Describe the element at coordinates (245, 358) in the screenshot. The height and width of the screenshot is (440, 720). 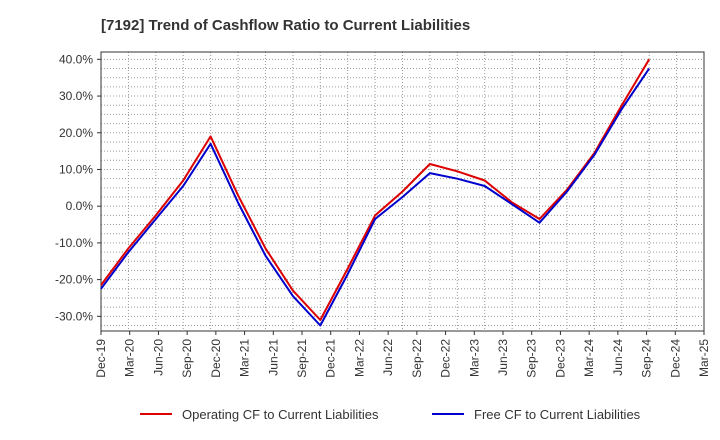
I see `x-tick-label: Mar-21` at that location.